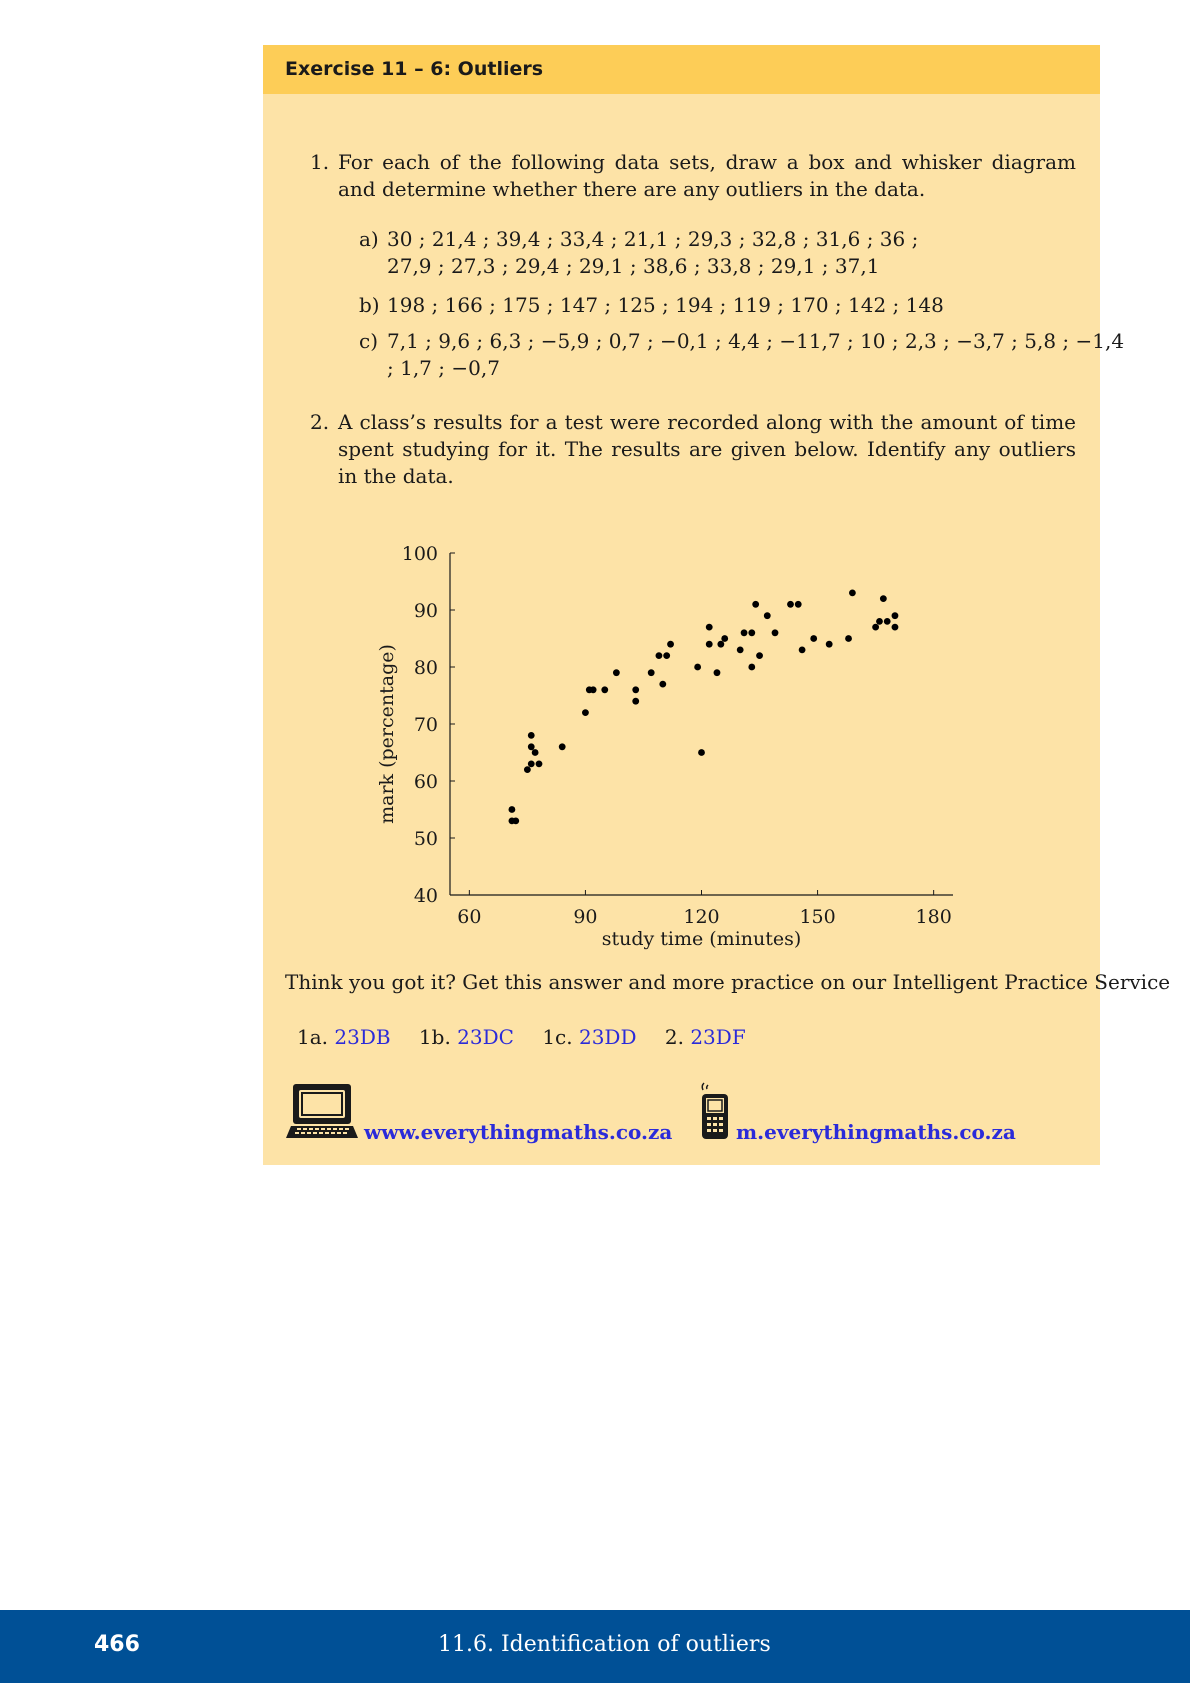  What do you see at coordinates (420, 554) in the screenshot?
I see `y-tick-label: 100` at bounding box center [420, 554].